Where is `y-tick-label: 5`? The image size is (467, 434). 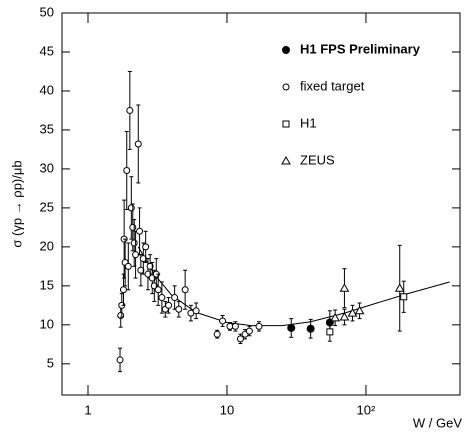 y-tick-label: 5 is located at coordinates (50, 362).